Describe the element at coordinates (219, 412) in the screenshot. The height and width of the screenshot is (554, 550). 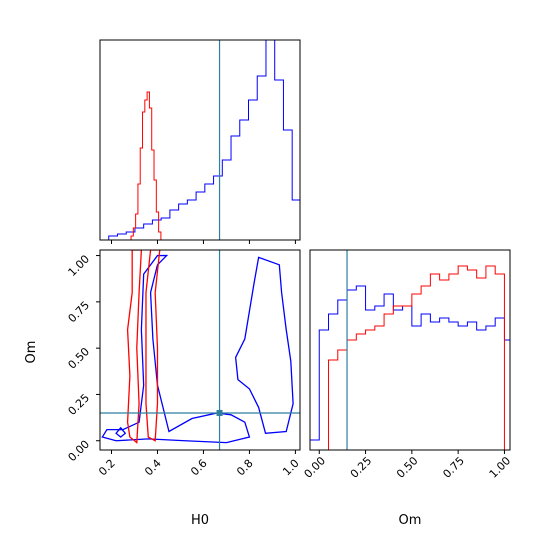
I see `truth-marker` at that location.